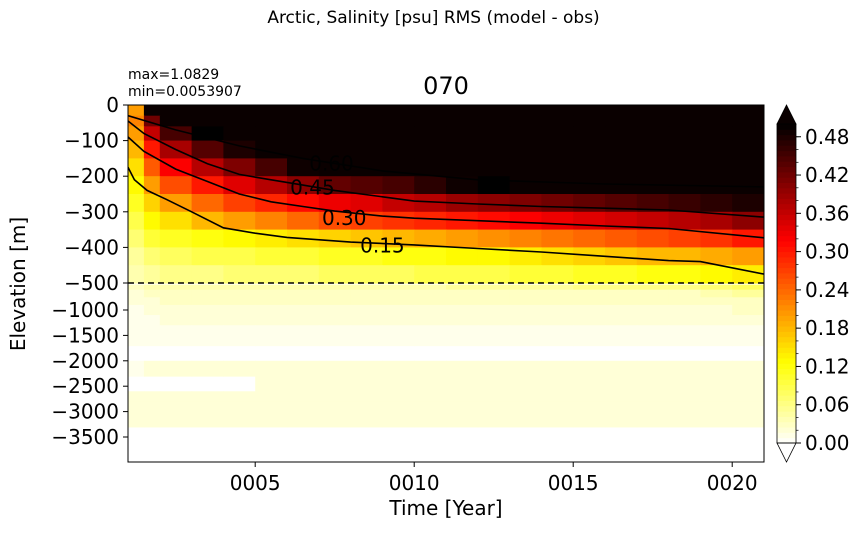  I want to click on y-tick-label: 0, so click(112, 105).